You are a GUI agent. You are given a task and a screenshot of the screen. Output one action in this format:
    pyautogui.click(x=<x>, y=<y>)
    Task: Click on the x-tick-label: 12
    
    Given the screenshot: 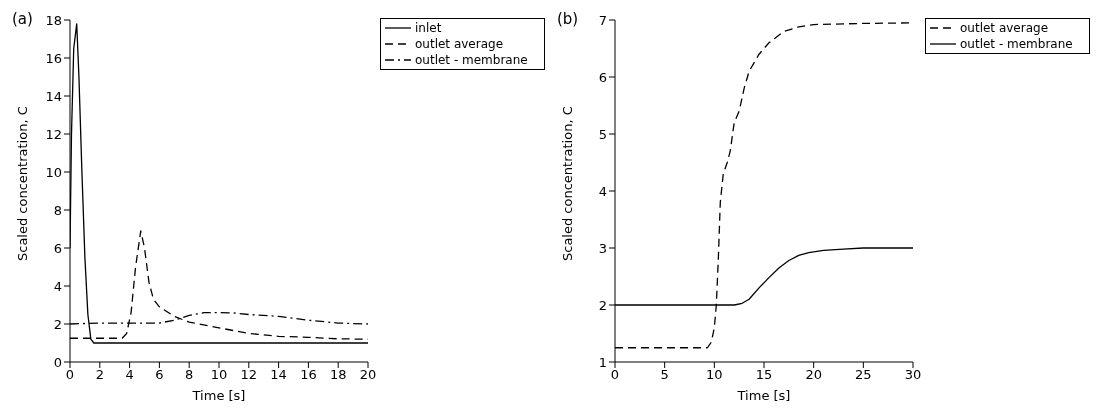 What is the action you would take?
    pyautogui.click(x=249, y=375)
    